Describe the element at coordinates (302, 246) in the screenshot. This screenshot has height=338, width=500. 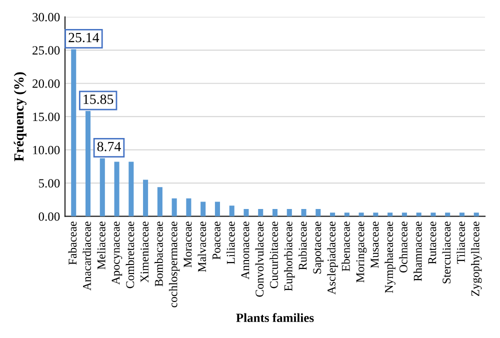
I see `x-tick-label: Rubiaceae` at that location.